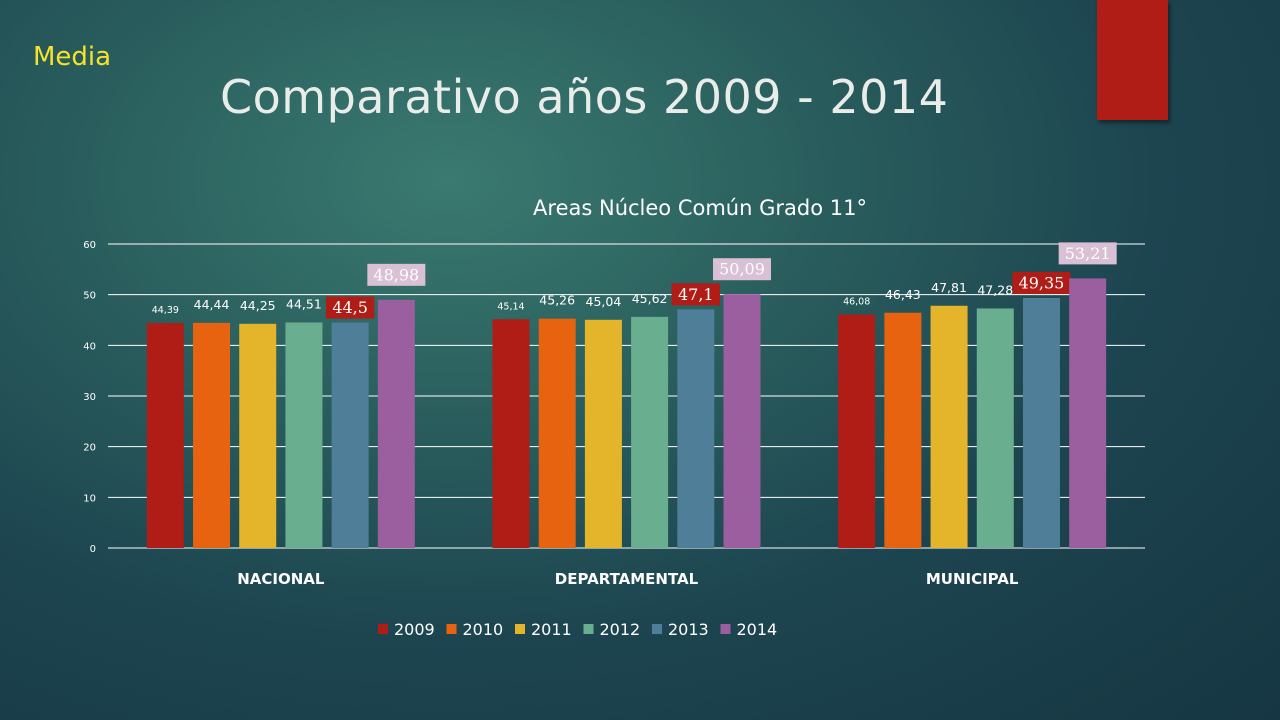 The height and width of the screenshot is (720, 1280). What do you see at coordinates (350, 435) in the screenshot?
I see `bar-nacional-2013` at bounding box center [350, 435].